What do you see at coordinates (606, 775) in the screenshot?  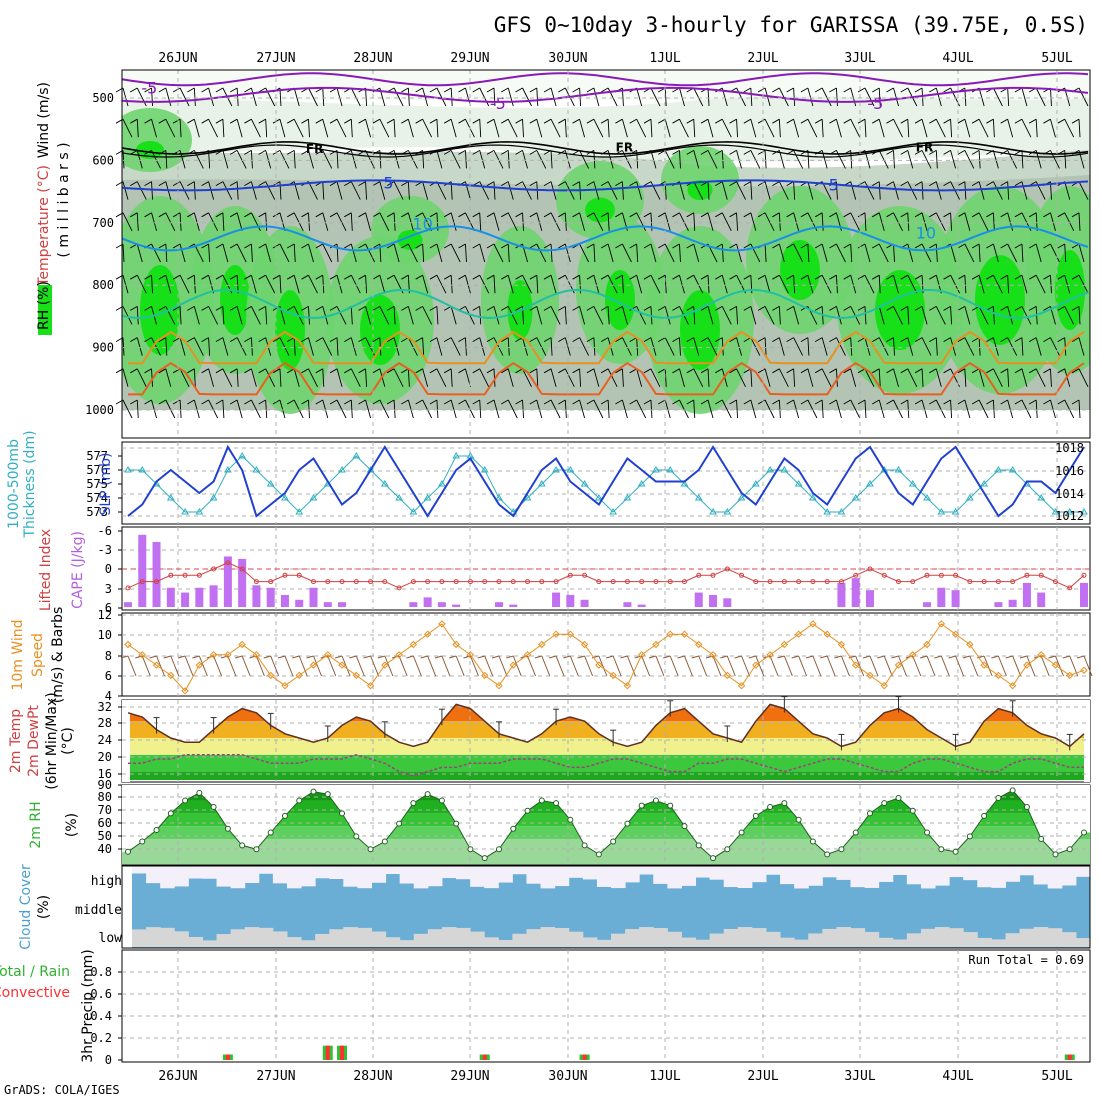 I see `temp-band` at bounding box center [606, 775].